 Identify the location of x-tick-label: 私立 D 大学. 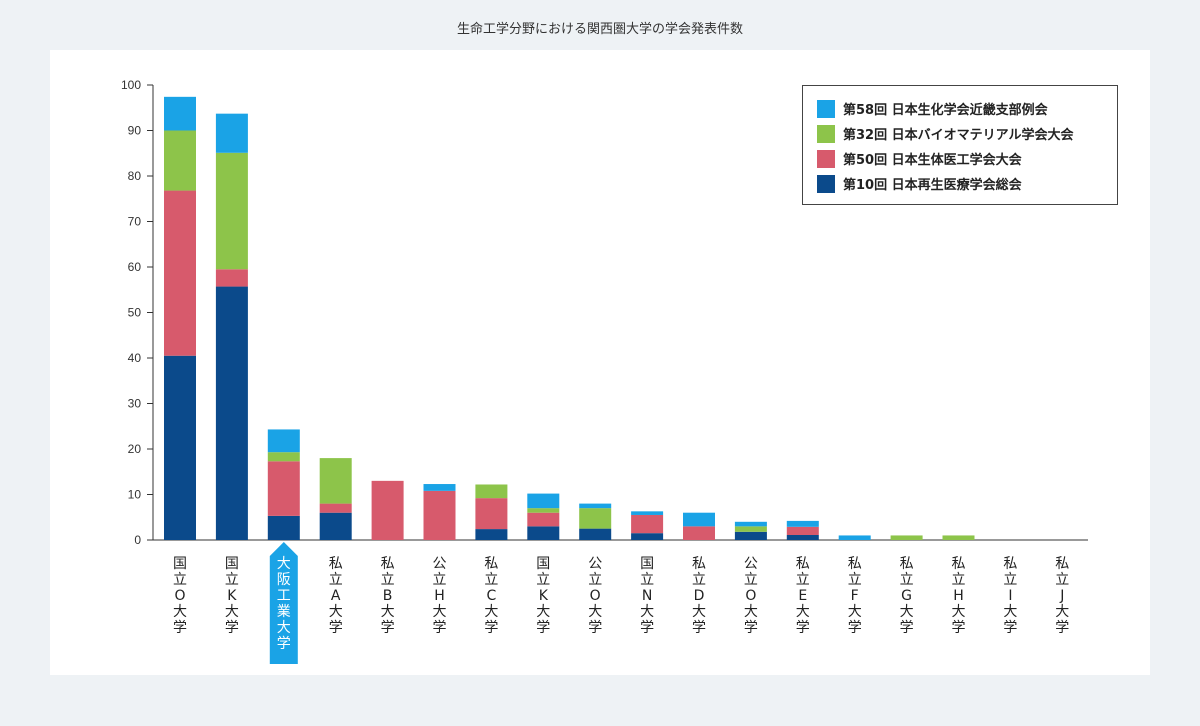
(699, 596).